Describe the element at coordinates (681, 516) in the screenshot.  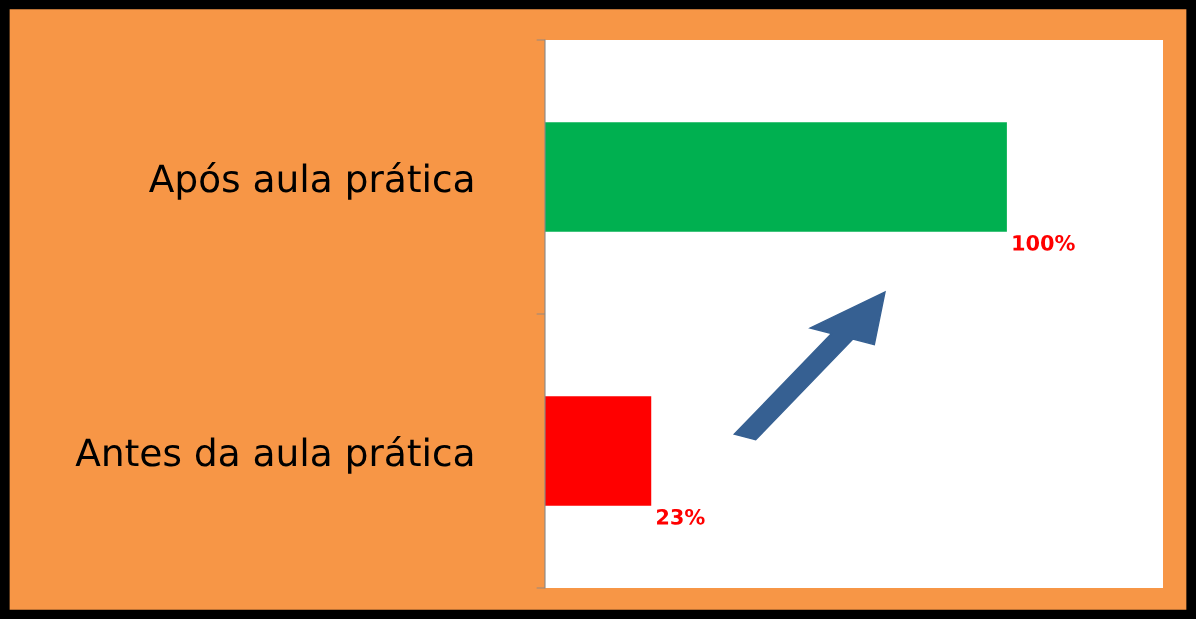
I see `data-label: 23%` at that location.